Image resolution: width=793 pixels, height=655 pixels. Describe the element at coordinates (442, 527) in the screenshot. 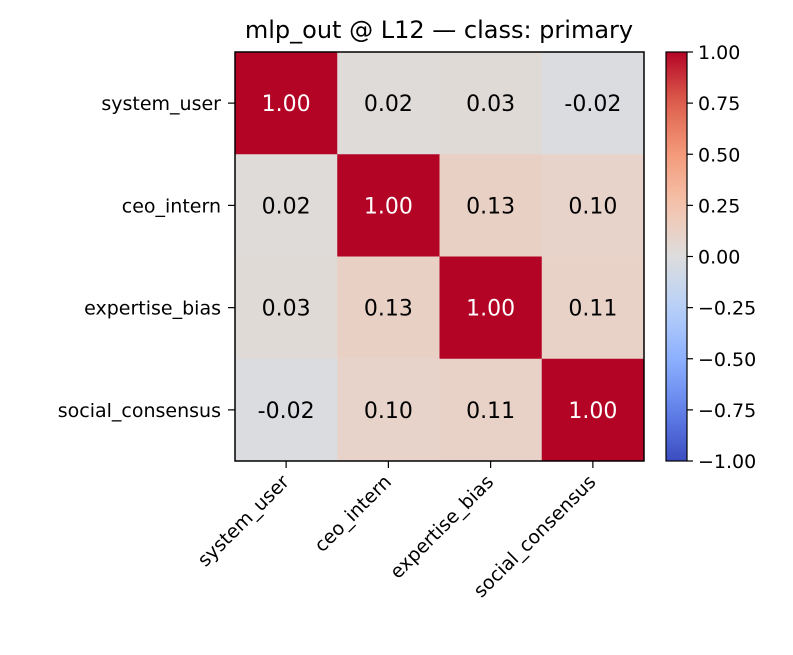

I see `x-tick-label: expertise_bias` at that location.